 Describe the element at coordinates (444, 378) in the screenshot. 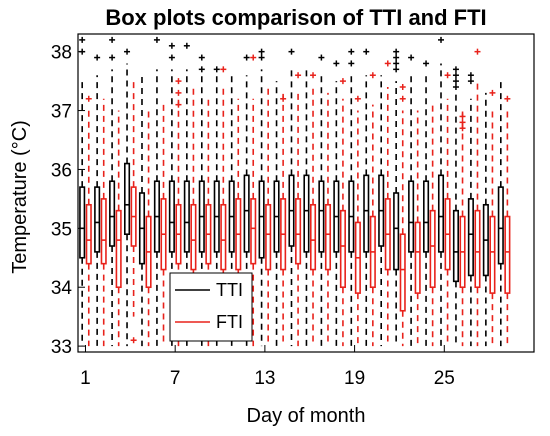

I see `x-tick-label: 25` at that location.